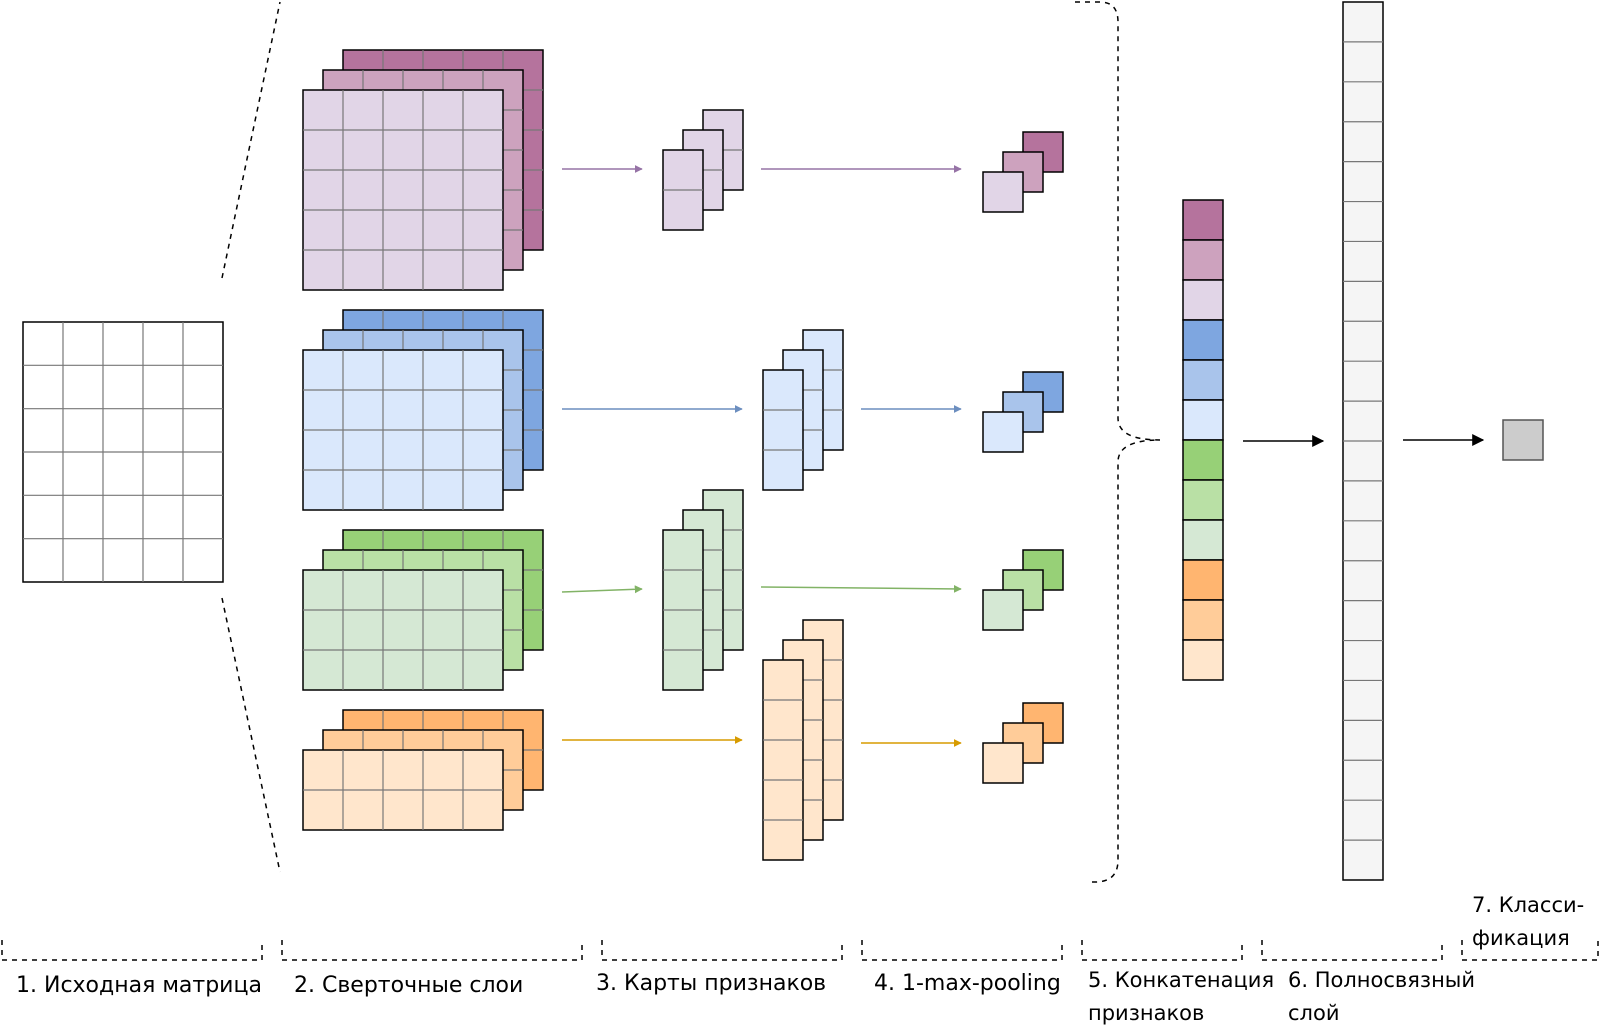 This screenshot has width=1600, height=1030. Describe the element at coordinates (962, 950) in the screenshot. I see `bracket-step4` at that location.